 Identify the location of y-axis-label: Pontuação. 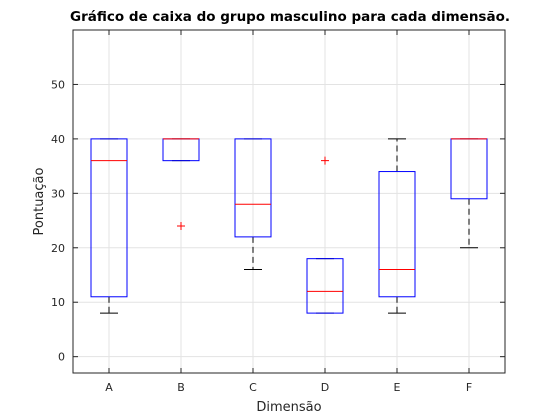
(39, 201).